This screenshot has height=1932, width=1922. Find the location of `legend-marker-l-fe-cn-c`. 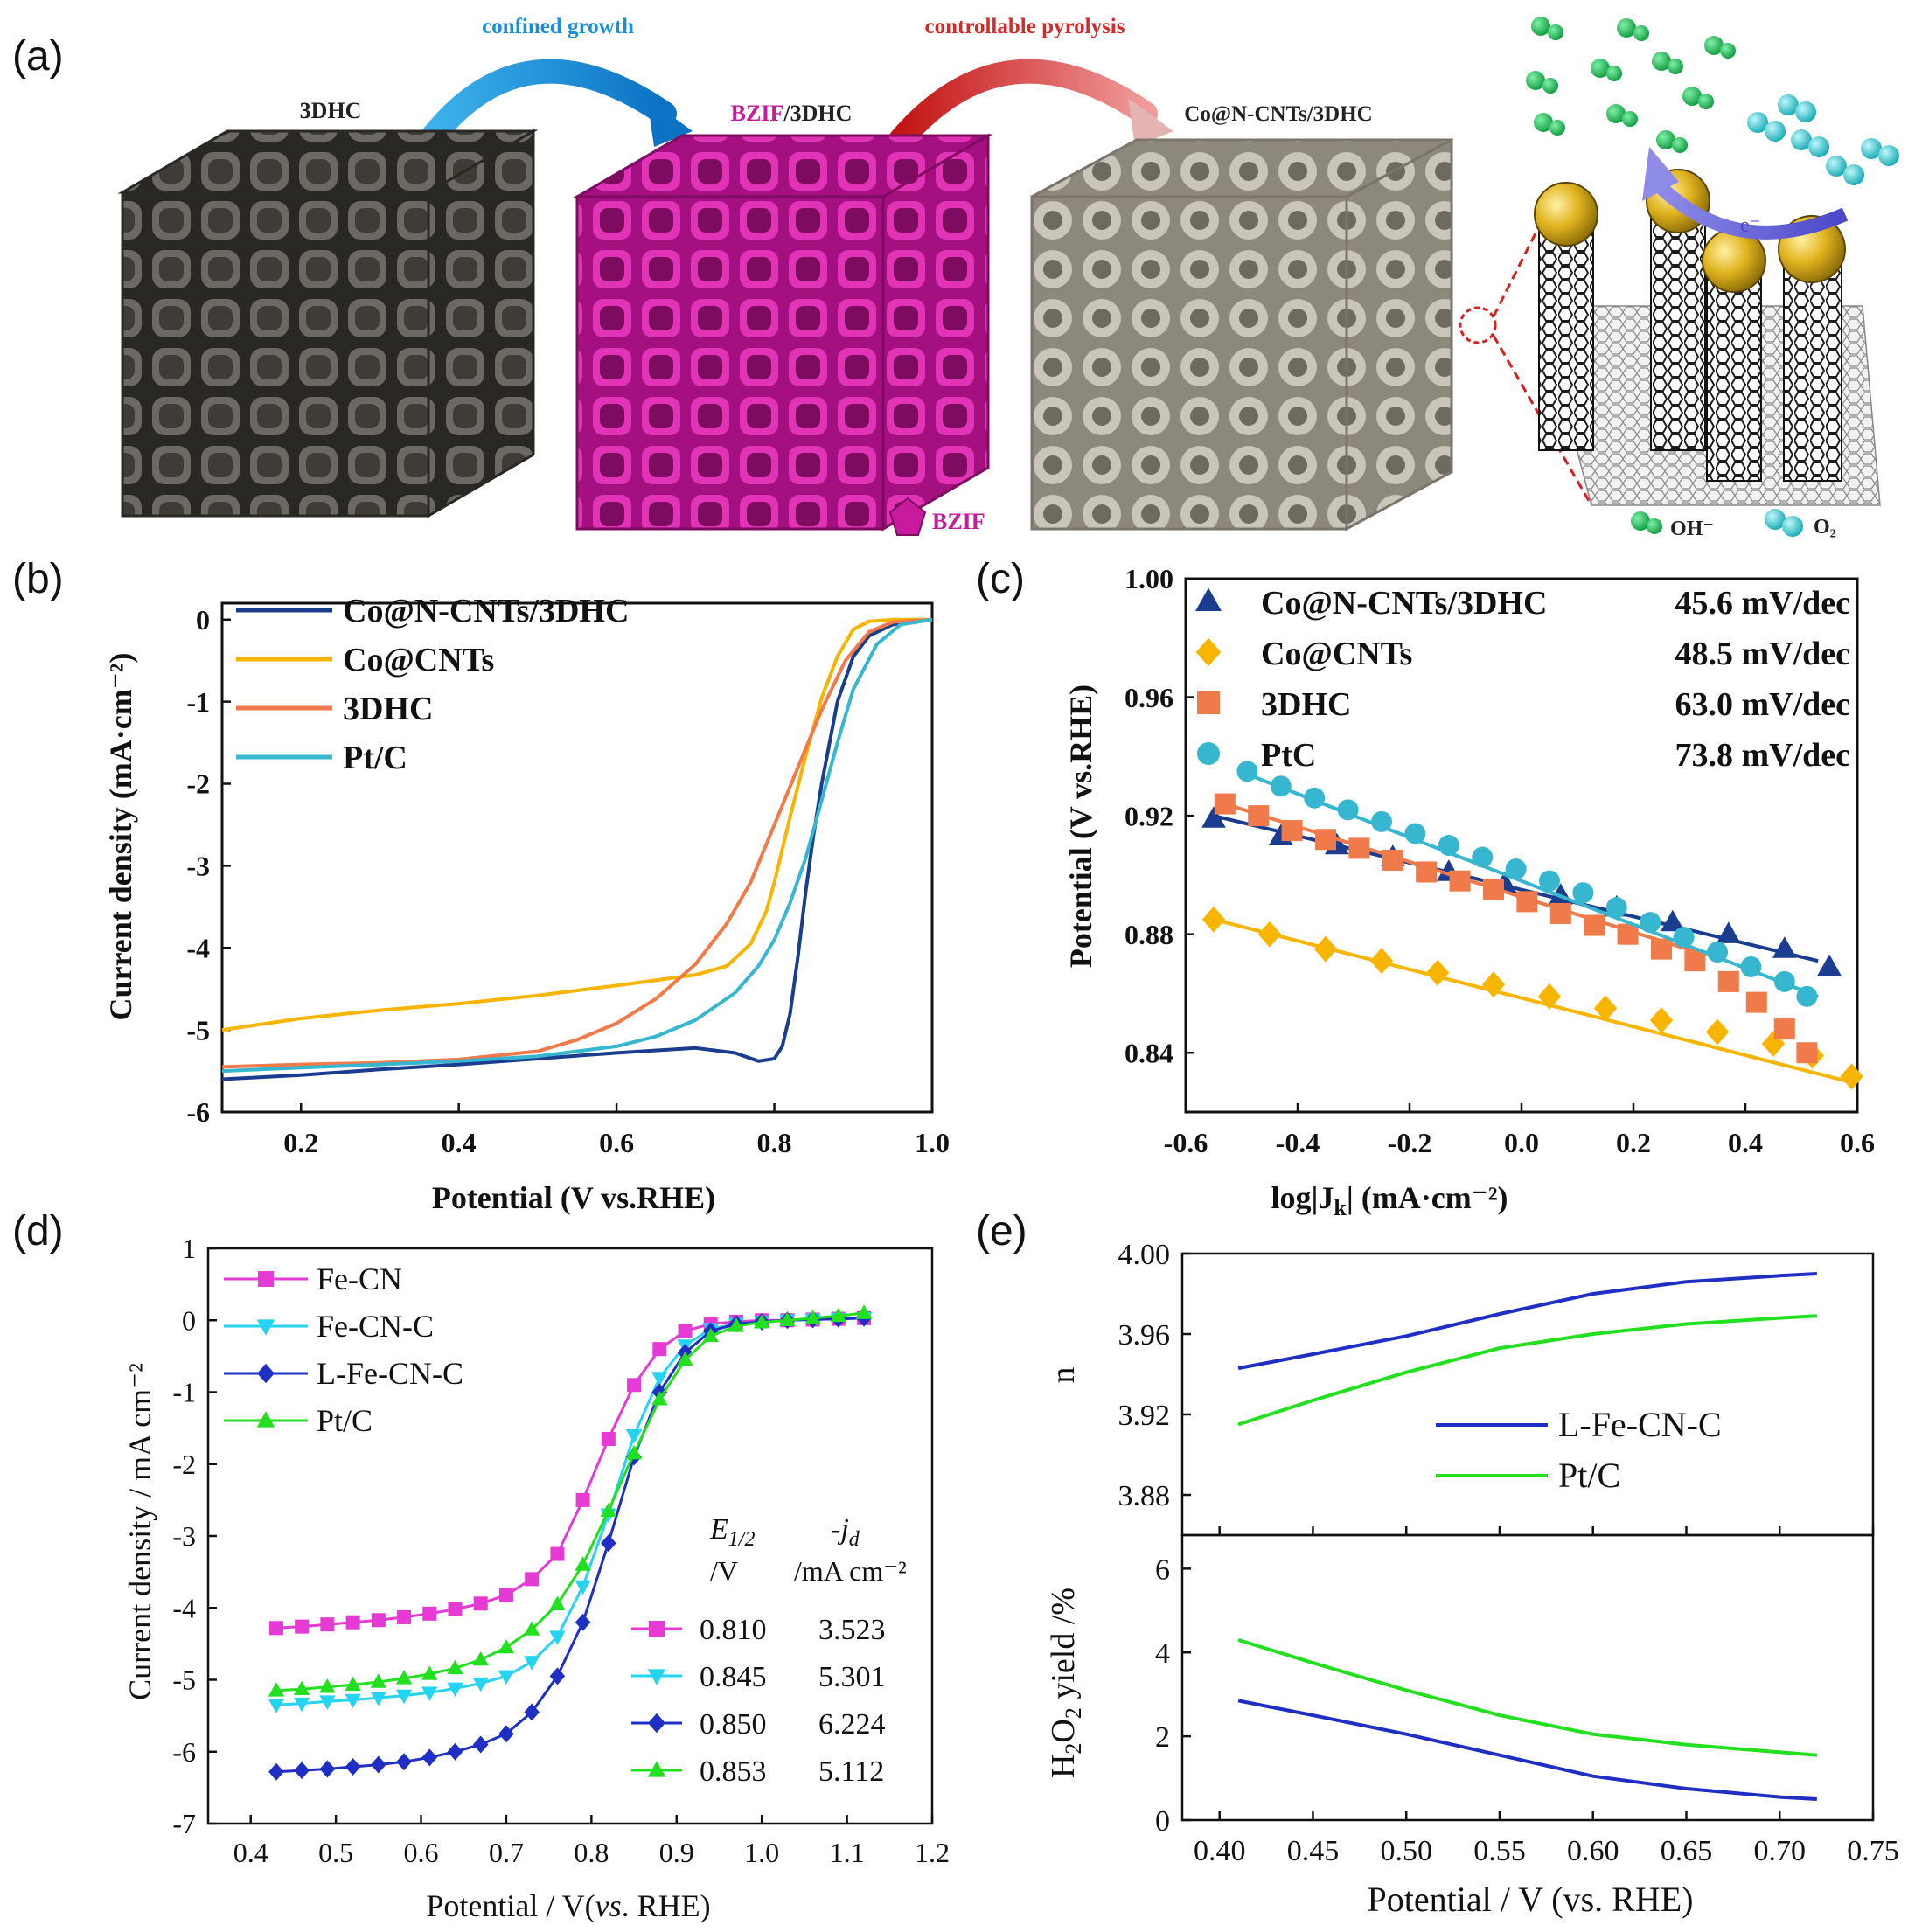

legend-marker-l-fe-cn-c is located at coordinates (266, 1374).